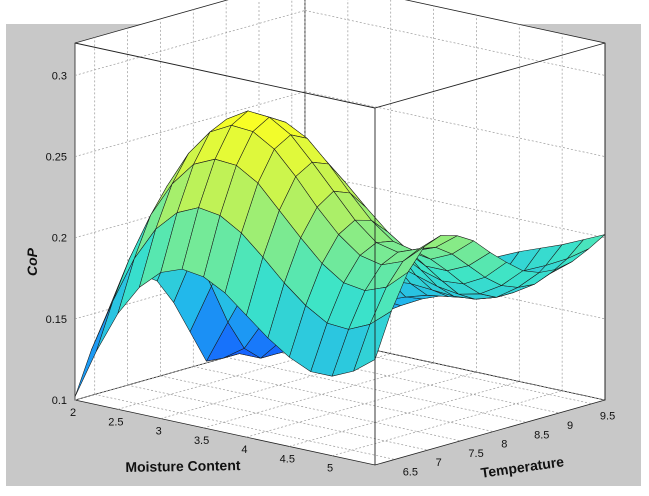  What do you see at coordinates (504, 445) in the screenshot?
I see `y-tick-label: 8` at bounding box center [504, 445].